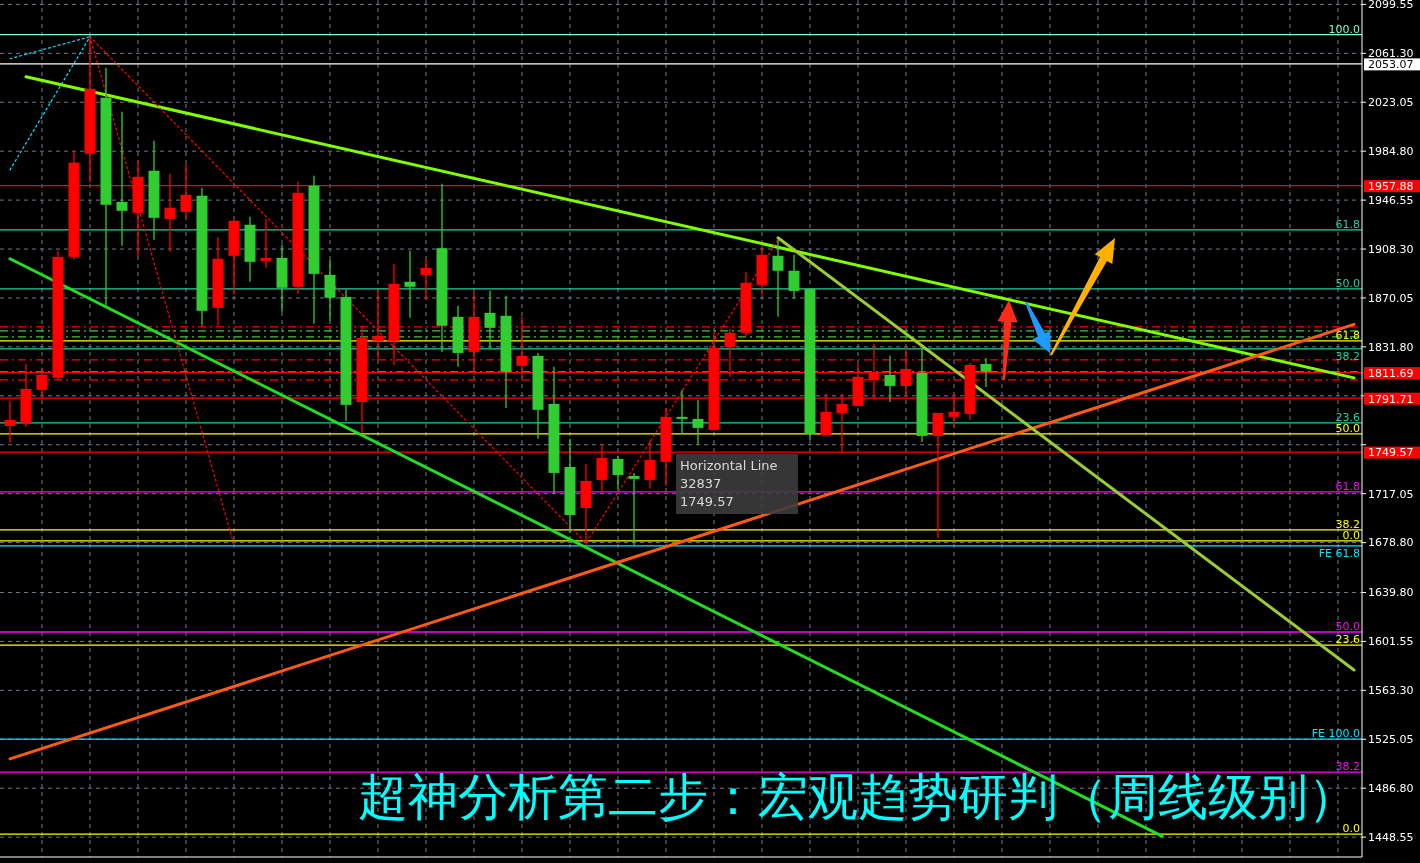 The width and height of the screenshot is (1420, 863). Describe the element at coordinates (1339, 553) in the screenshot. I see `annotation: FE 61.8` at that location.